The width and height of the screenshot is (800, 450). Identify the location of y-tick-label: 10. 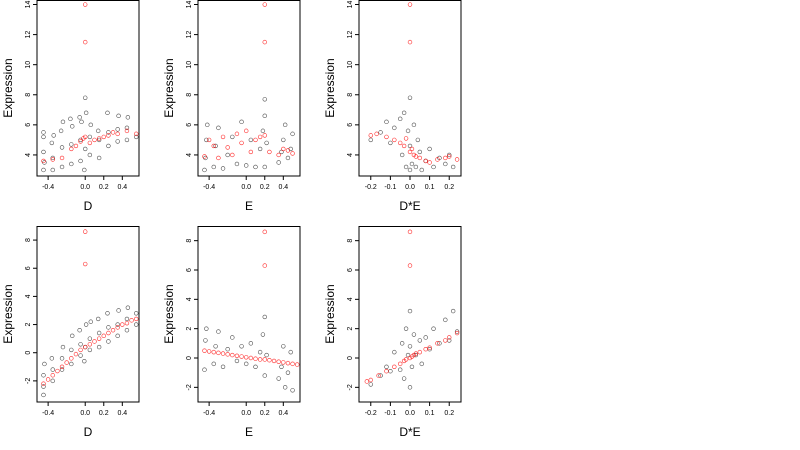
(350, 65).